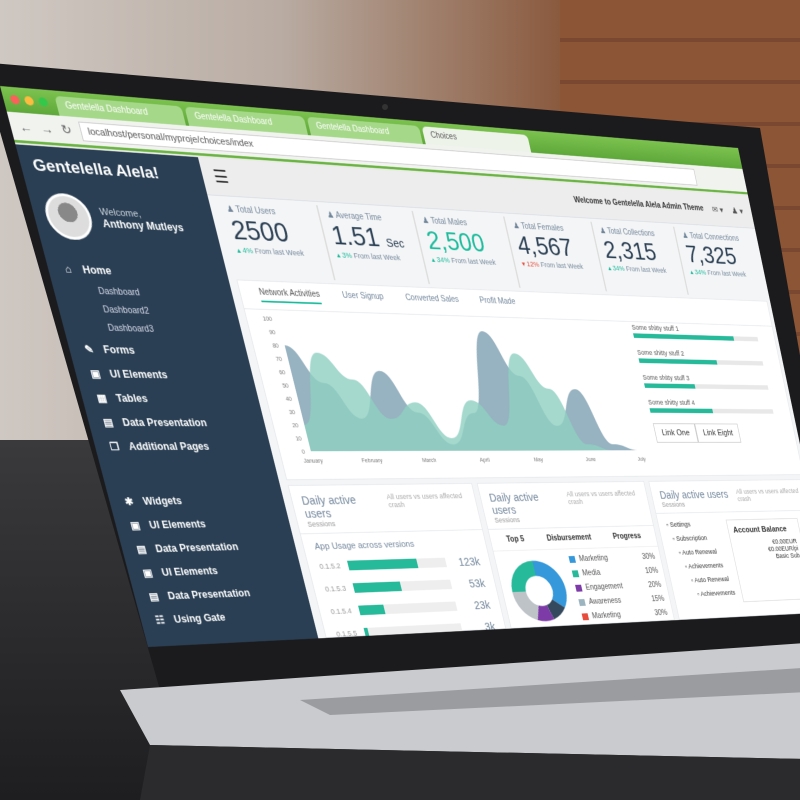 Image resolution: width=800 pixels, height=800 pixels. Describe the element at coordinates (25, 127) in the screenshot. I see `back-icon: ←` at that location.